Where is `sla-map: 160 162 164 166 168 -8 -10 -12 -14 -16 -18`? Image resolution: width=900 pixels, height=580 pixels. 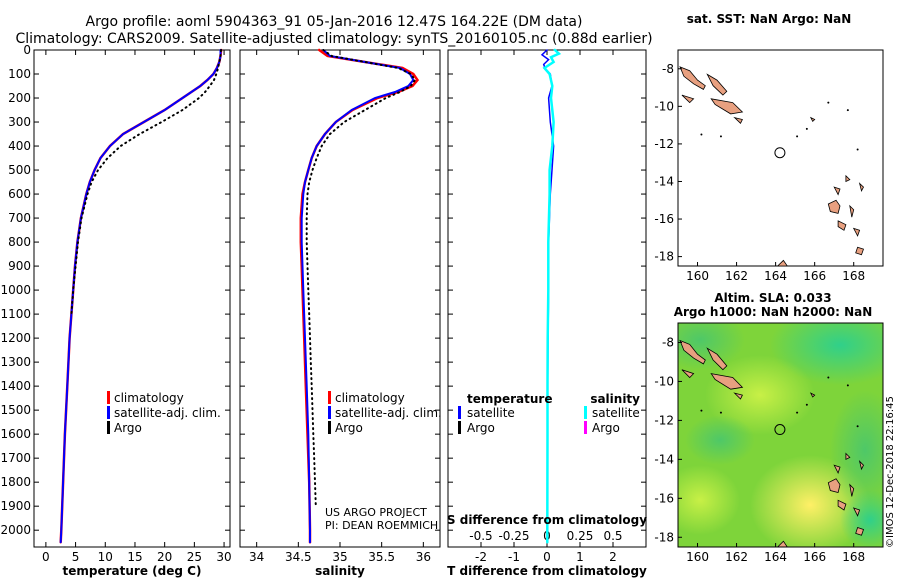 sla-map: 160 162 164 166 168 -8 -10 -12 -14 -16 -18 is located at coordinates (769, 443).